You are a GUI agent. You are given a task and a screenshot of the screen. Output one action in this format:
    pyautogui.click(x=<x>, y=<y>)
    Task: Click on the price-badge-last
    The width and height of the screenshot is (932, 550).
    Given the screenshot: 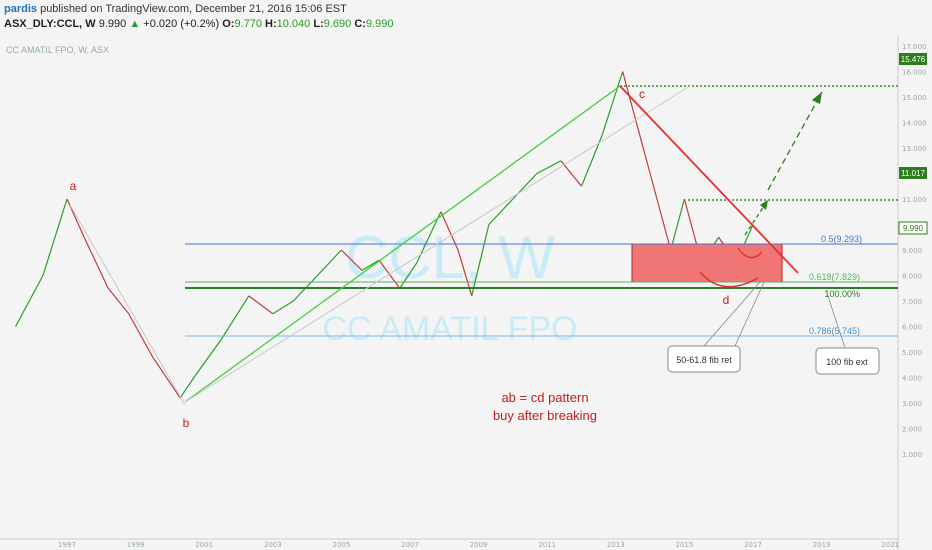 What is the action you would take?
    pyautogui.click(x=913, y=228)
    